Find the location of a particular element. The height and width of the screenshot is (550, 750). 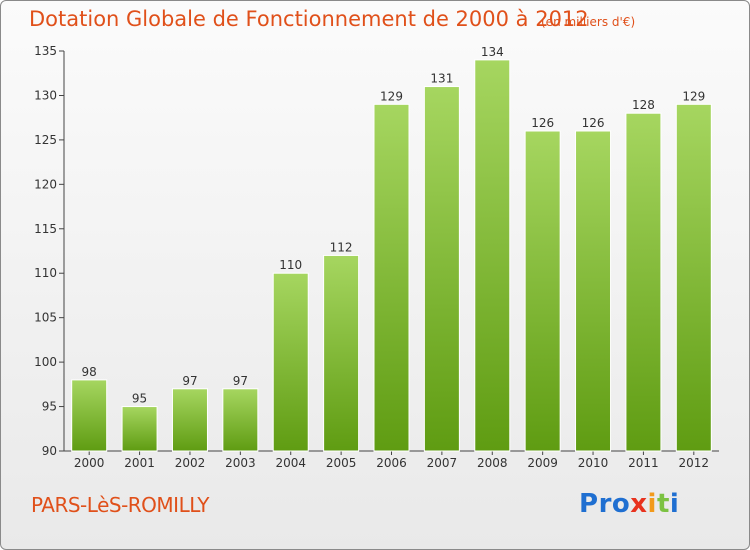

x-tick-label-2008: 2008 is located at coordinates (492, 463).